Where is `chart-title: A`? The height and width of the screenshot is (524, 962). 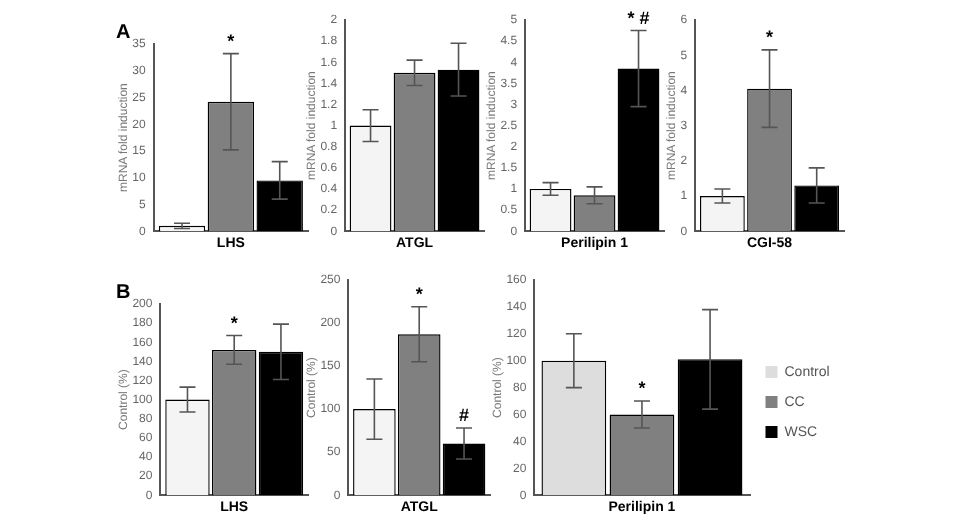 chart-title: A is located at coordinates (123, 32).